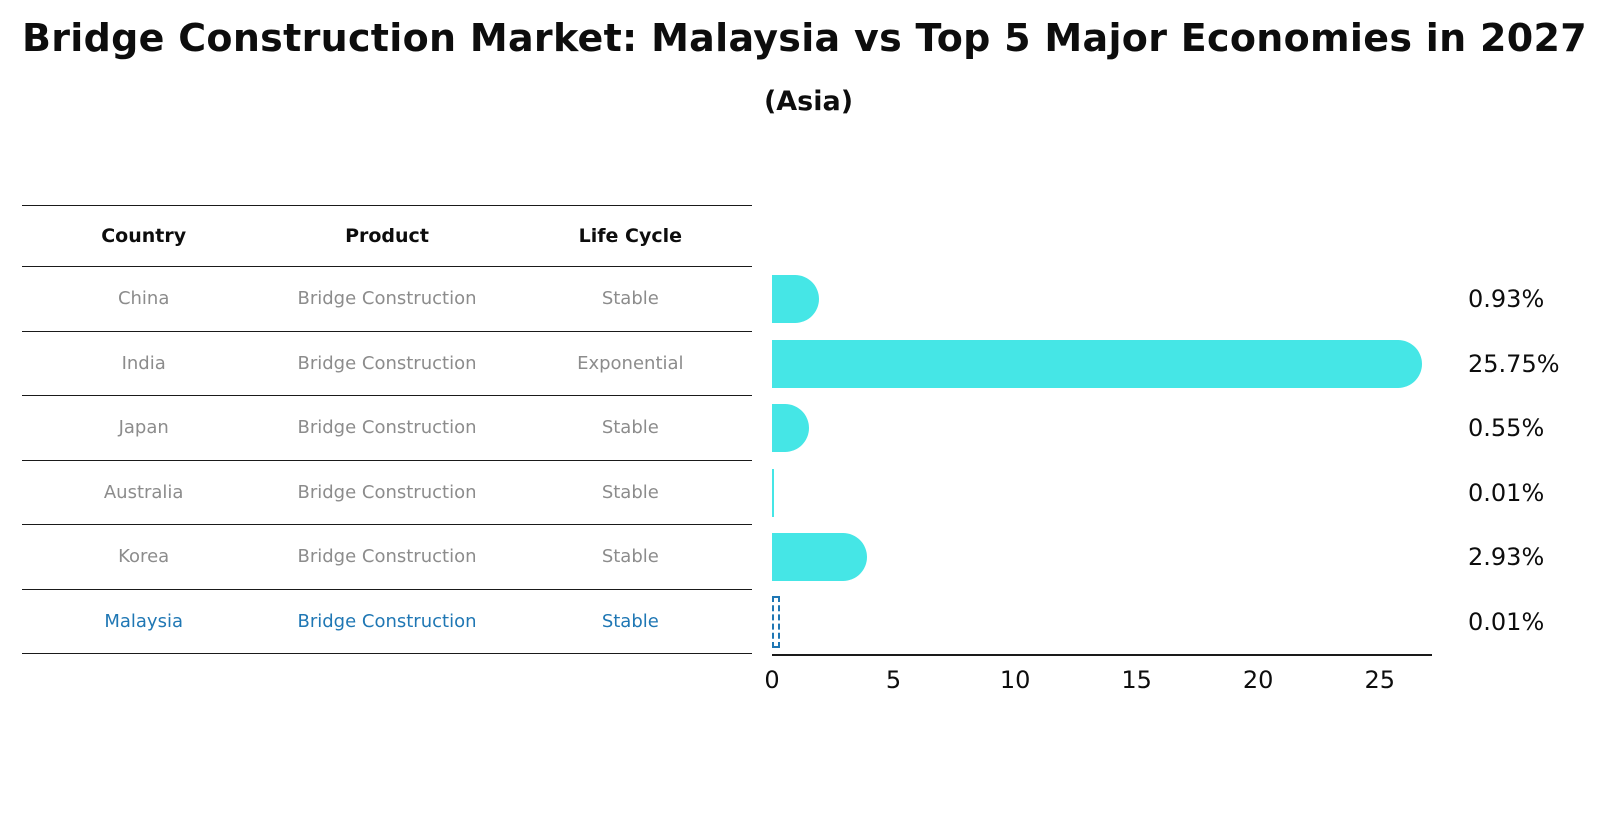 This screenshot has width=1617, height=839. What do you see at coordinates (143, 299) in the screenshot?
I see `country-cell: China` at bounding box center [143, 299].